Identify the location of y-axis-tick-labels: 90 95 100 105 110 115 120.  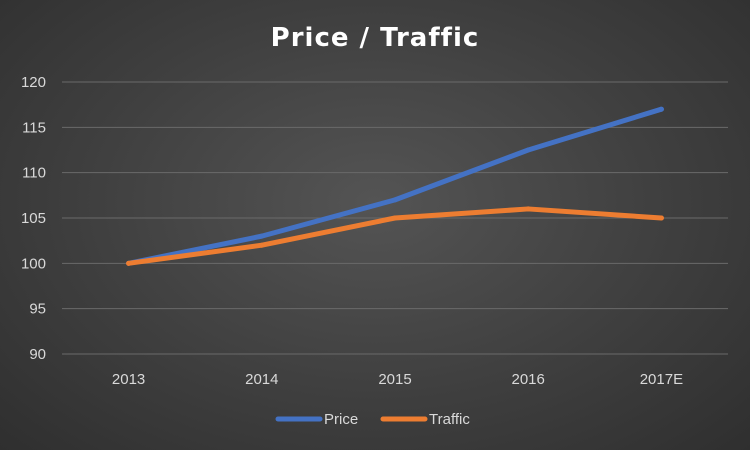
(33, 218).